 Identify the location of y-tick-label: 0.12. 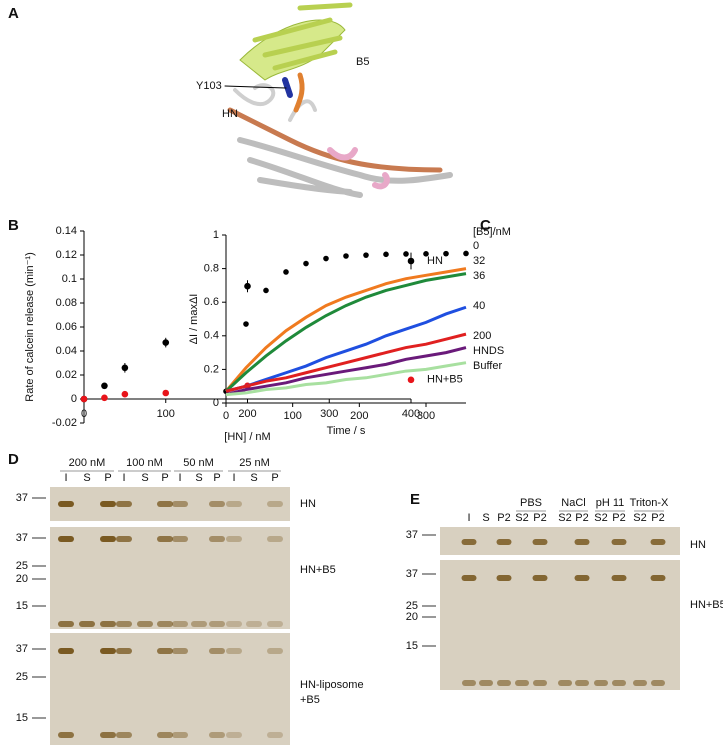
(66, 255).